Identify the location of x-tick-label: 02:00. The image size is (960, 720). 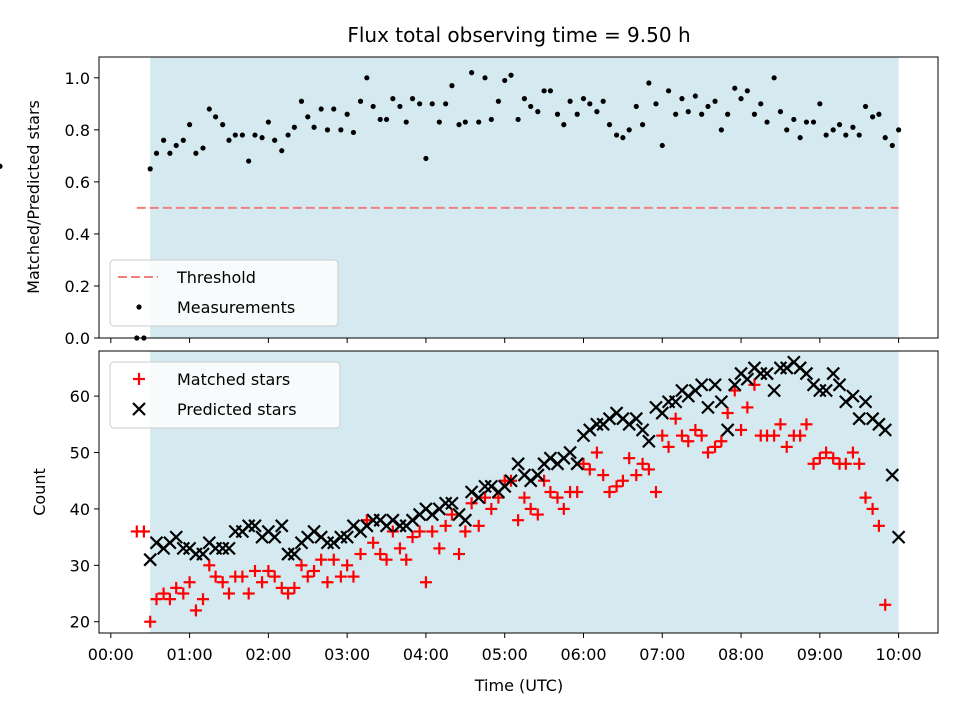
(268, 654).